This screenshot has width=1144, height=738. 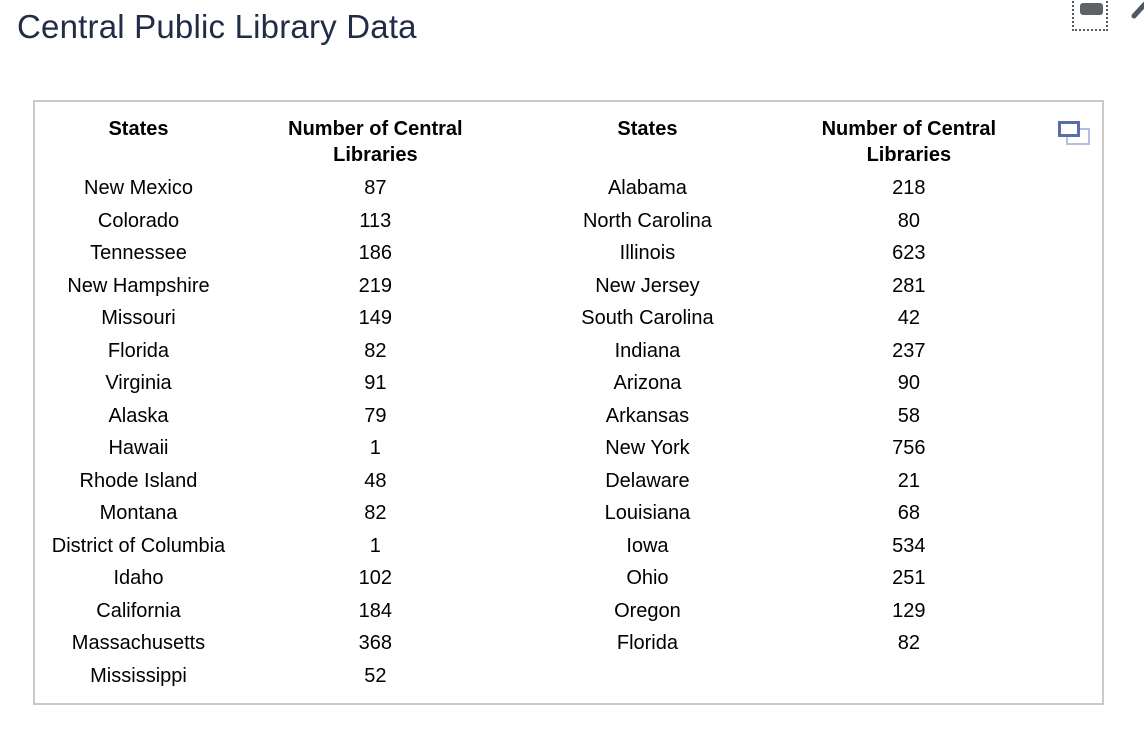 What do you see at coordinates (909, 610) in the screenshot?
I see `library-count-cell: 129` at bounding box center [909, 610].